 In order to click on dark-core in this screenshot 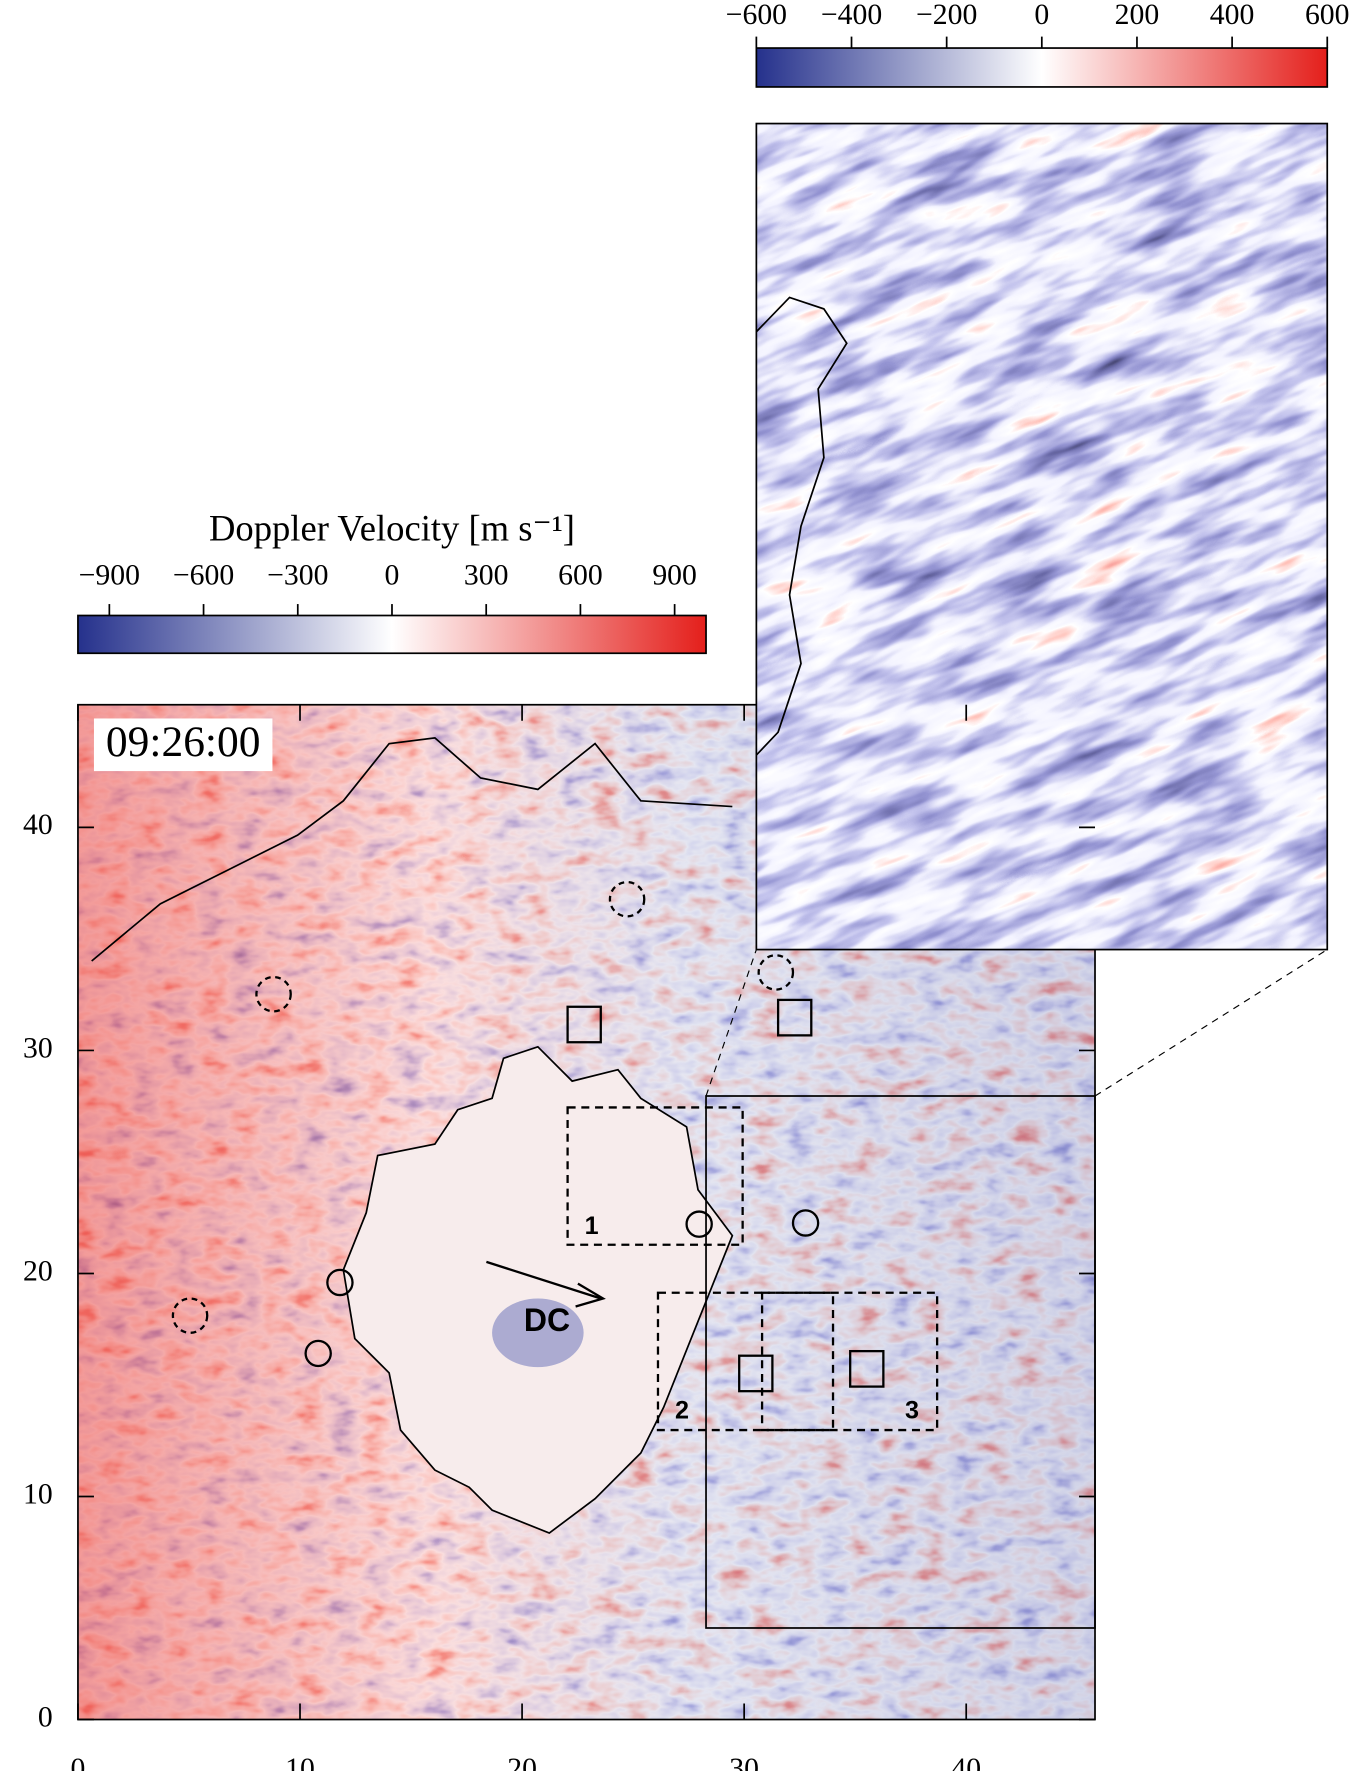, I will do `click(538, 1333)`.